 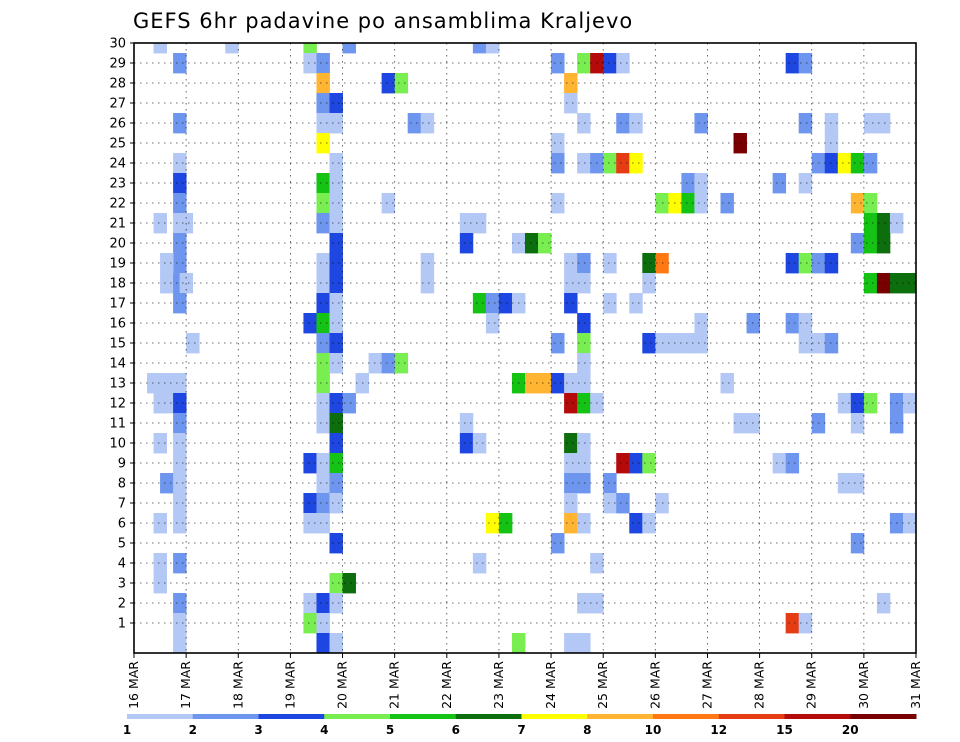 I want to click on colorbar: 1 2 3 4 5 6 7 8 10 12 15 20, so click(x=520, y=725).